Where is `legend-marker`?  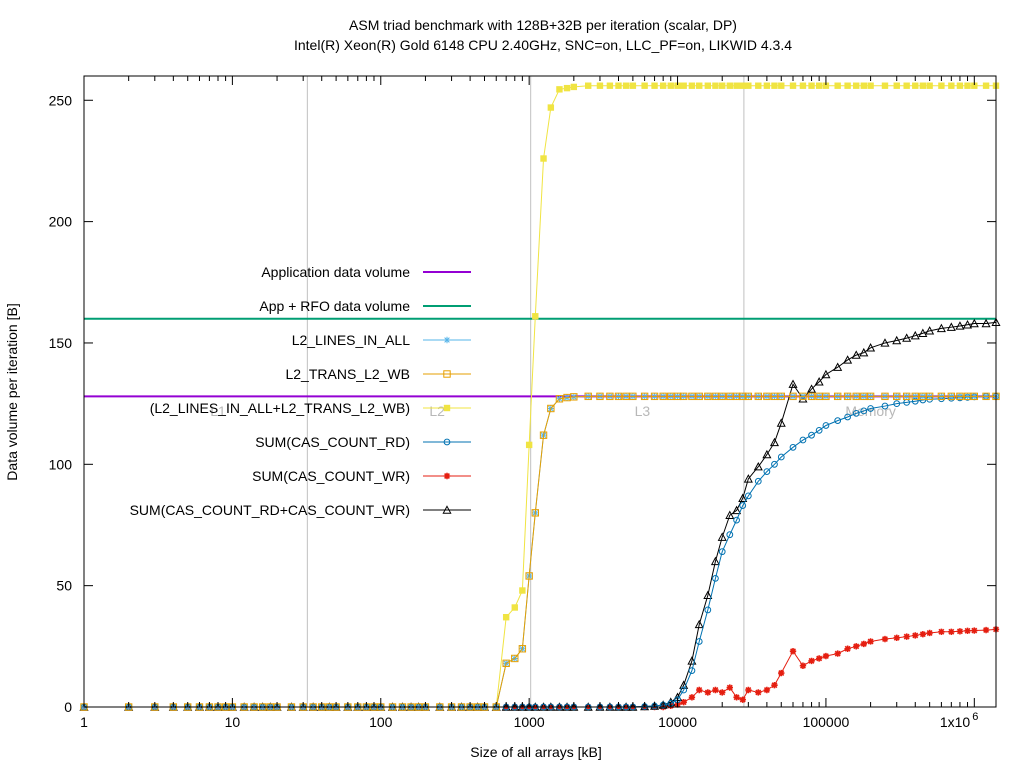 legend-marker is located at coordinates (447, 476).